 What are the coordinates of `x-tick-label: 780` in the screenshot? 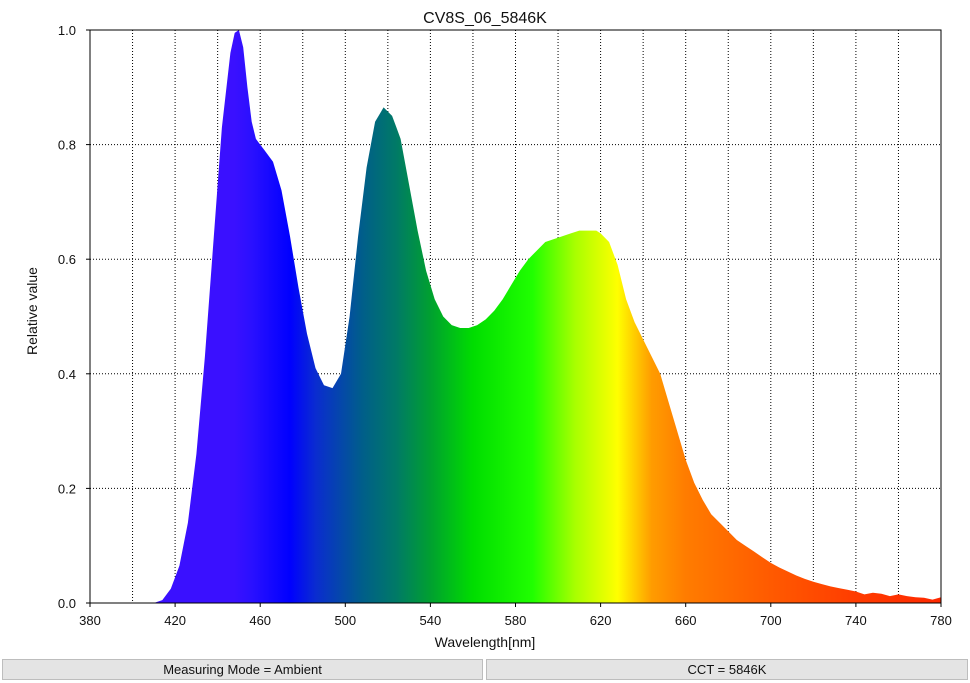 It's located at (941, 620).